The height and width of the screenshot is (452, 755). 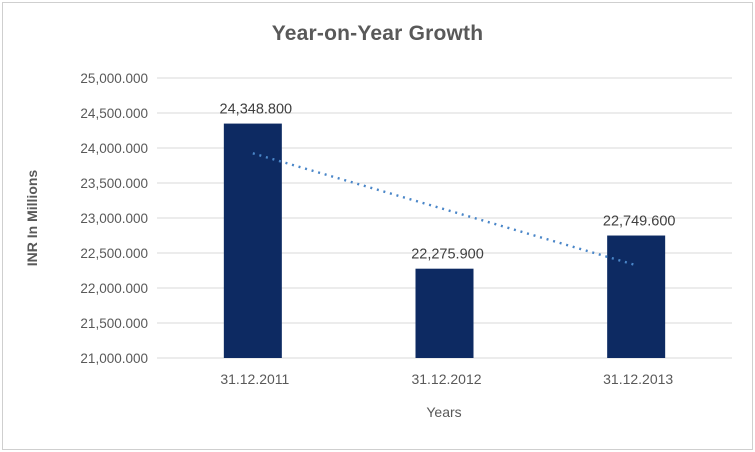 What do you see at coordinates (639, 222) in the screenshot?
I see `data-label: 22,749.600` at bounding box center [639, 222].